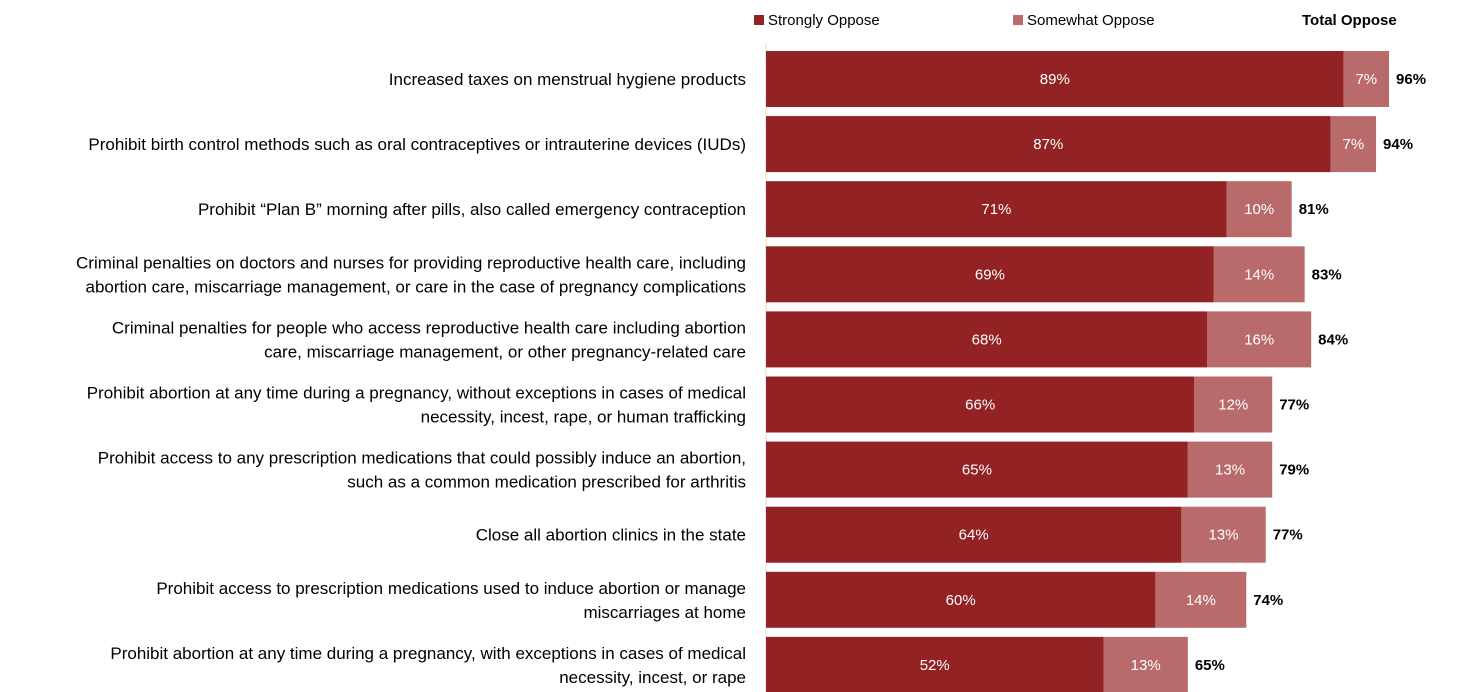 This screenshot has width=1457, height=692. What do you see at coordinates (1314, 209) in the screenshot?
I see `total-label: 81%` at bounding box center [1314, 209].